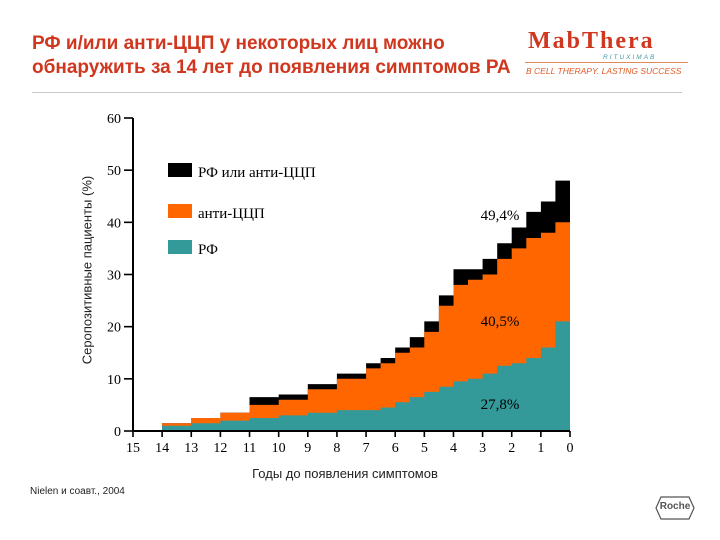 The width and height of the screenshot is (720, 540). Describe the element at coordinates (606, 62) in the screenshot. I see `brand-divider` at that location.